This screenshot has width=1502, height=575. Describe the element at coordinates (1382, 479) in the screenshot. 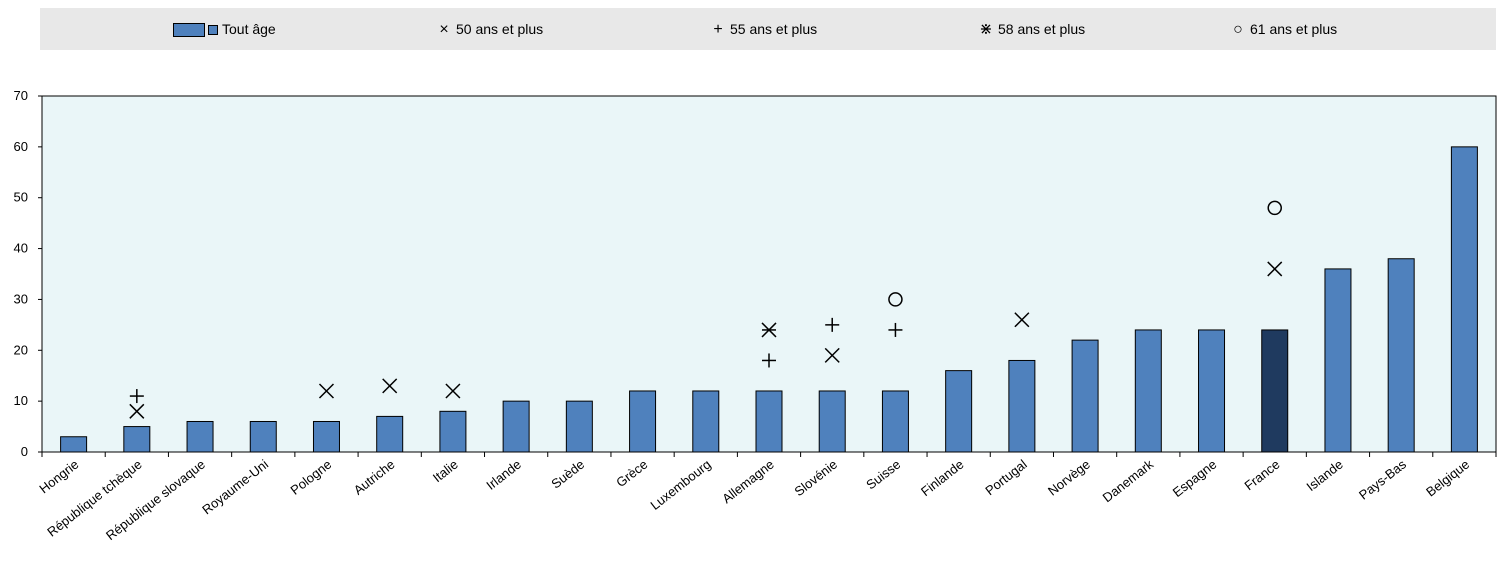

I see `x-tick-label: Pays-Bas` at that location.